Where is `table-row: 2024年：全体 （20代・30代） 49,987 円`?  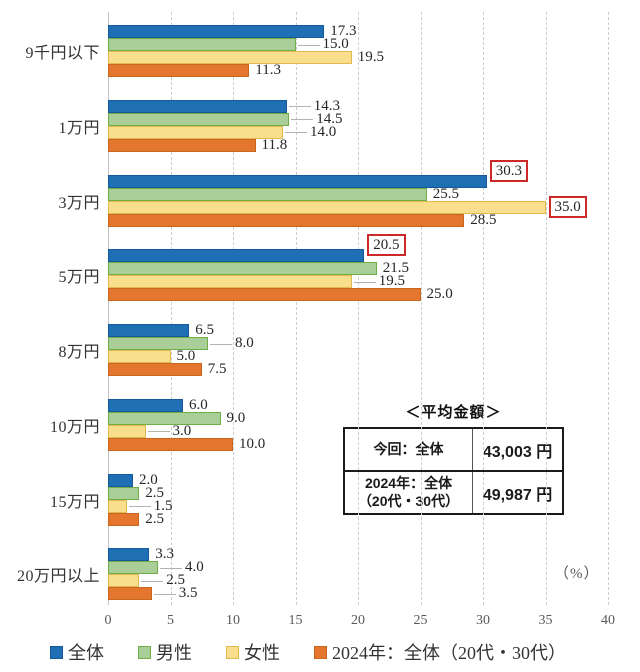 table-row: 2024年：全体 （20代・30代） 49,987 円 is located at coordinates (453, 492).